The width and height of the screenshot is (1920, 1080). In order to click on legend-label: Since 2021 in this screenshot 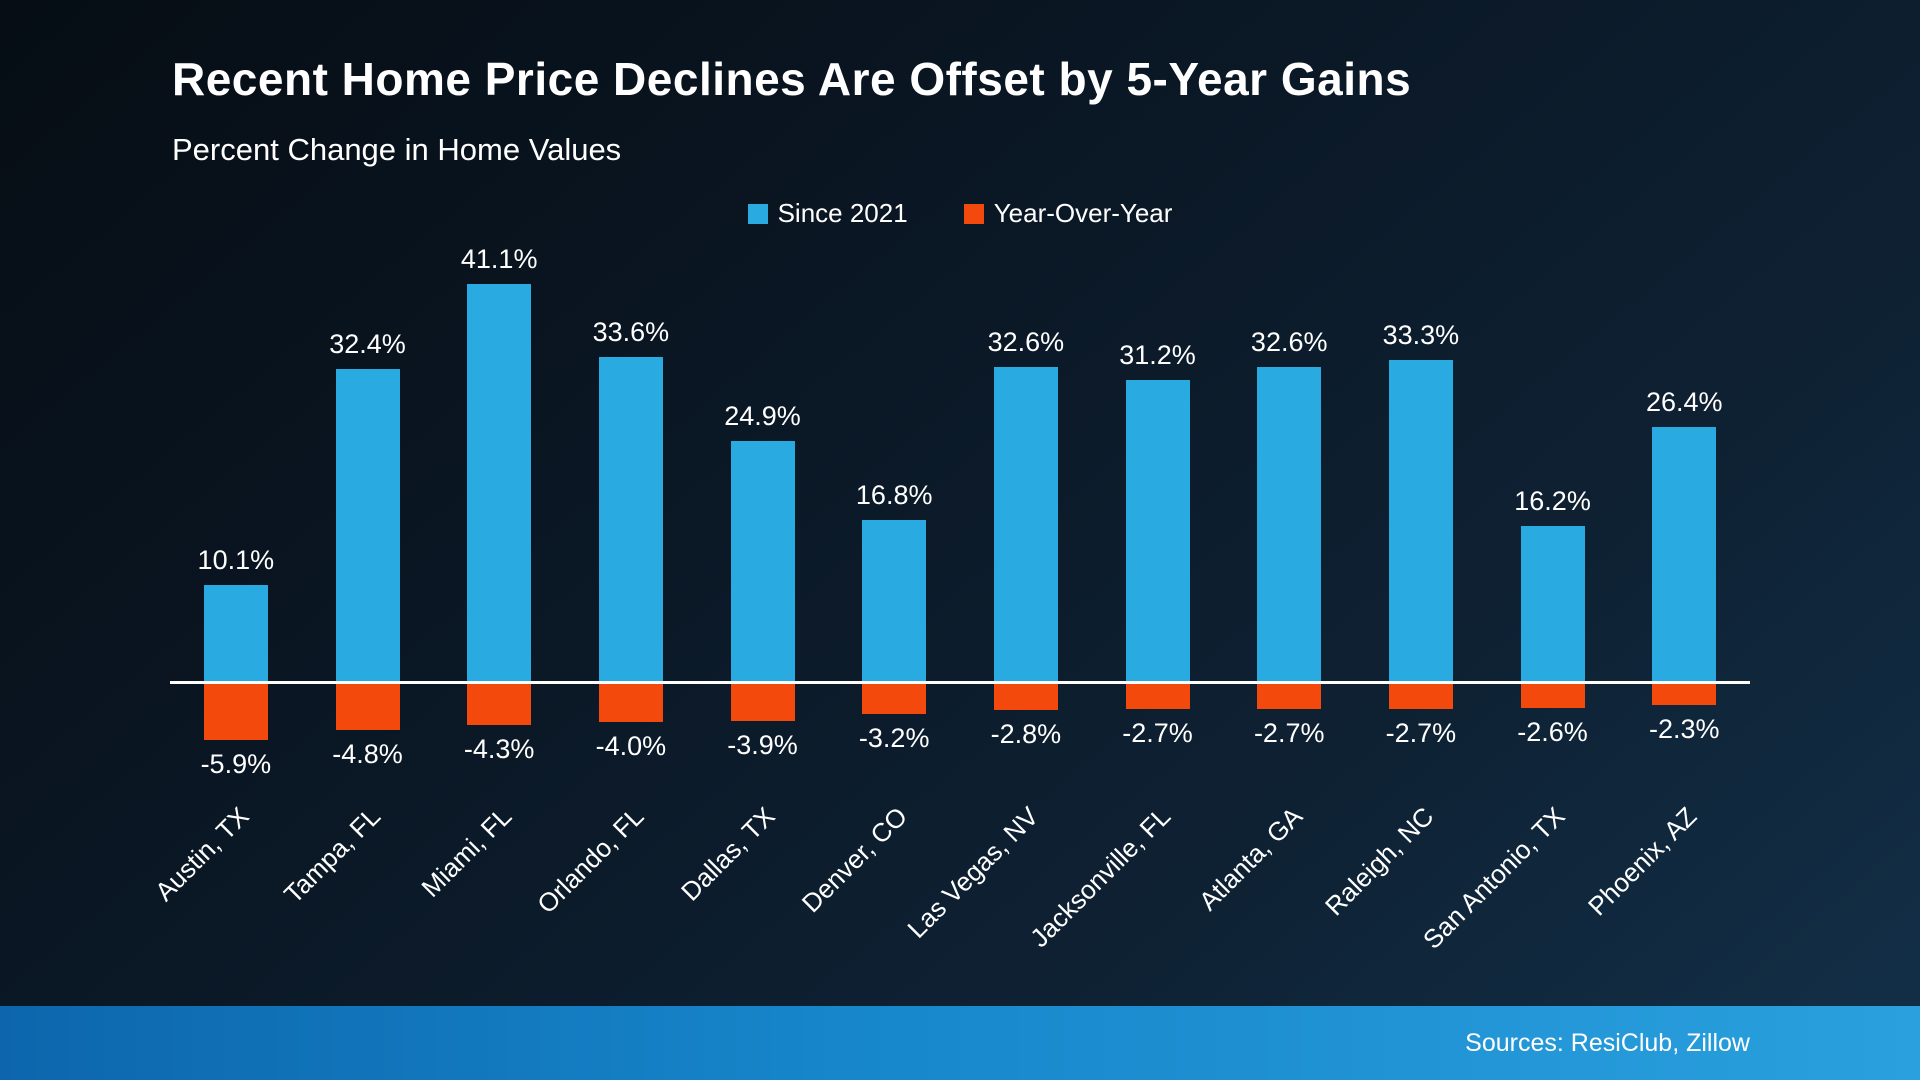, I will do `click(842, 213)`.